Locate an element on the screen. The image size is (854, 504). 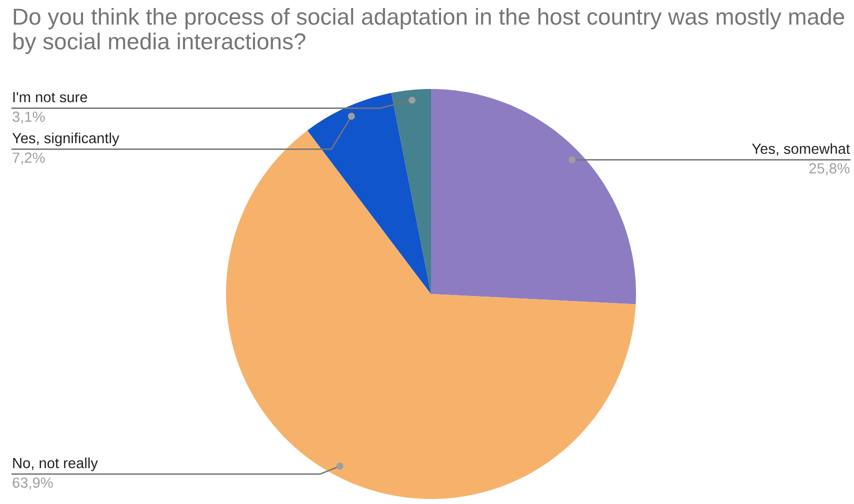
chart-title: Do you think the process of social adaptation in the host country was mostly made by social media interactions? is located at coordinates (428, 31).